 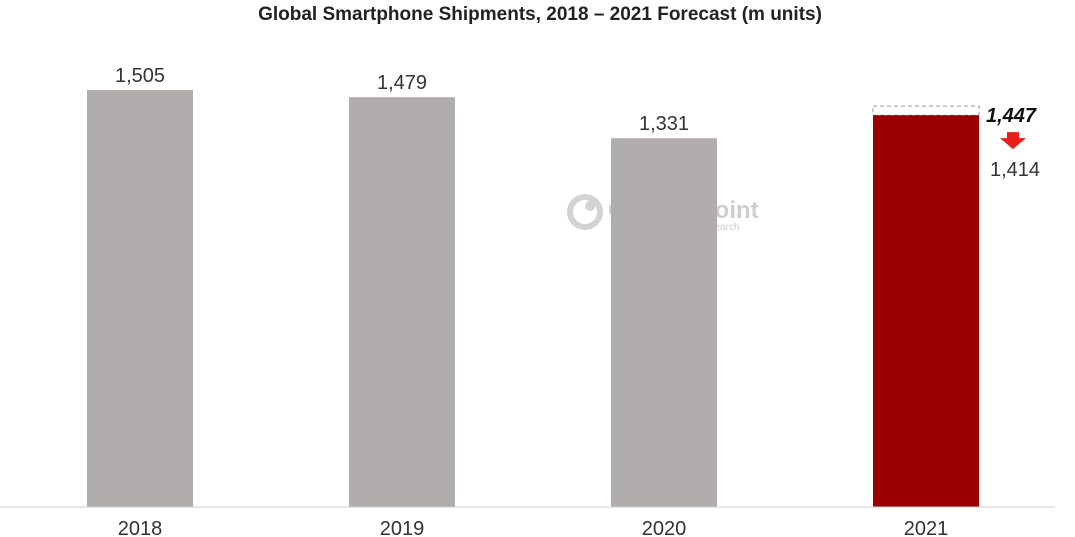 What do you see at coordinates (664, 322) in the screenshot?
I see `bar-2020` at bounding box center [664, 322].